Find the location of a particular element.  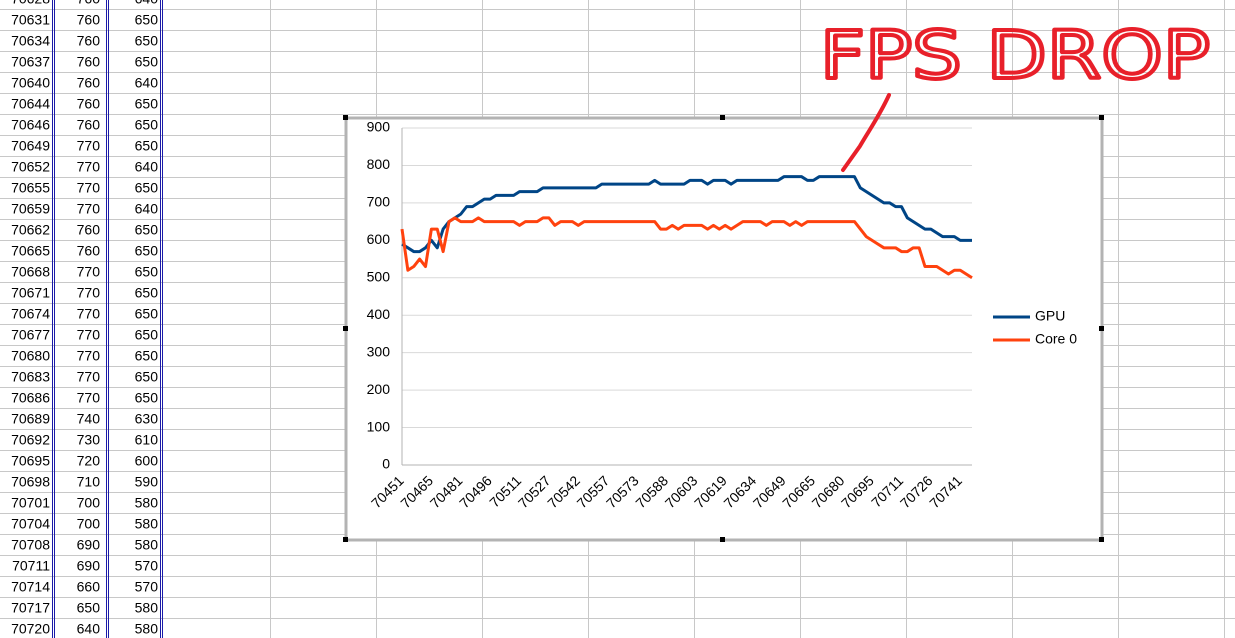

annotation: FPS DROP is located at coordinates (1015, 55).